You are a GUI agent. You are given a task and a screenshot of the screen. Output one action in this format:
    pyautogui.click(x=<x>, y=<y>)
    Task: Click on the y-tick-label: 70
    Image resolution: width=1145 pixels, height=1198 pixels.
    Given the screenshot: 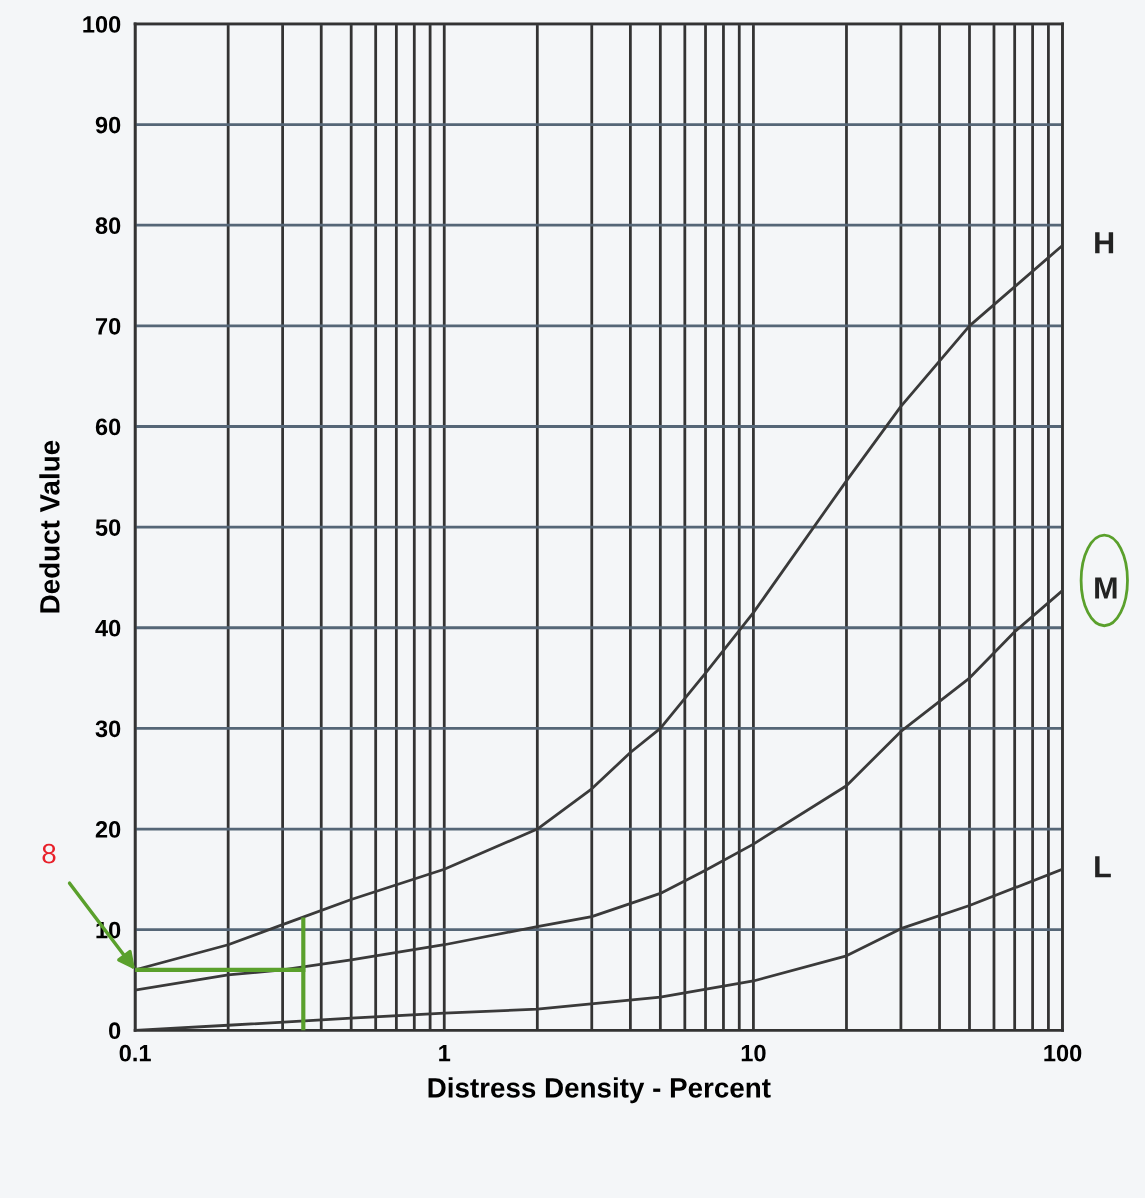 What is the action you would take?
    pyautogui.click(x=108, y=326)
    